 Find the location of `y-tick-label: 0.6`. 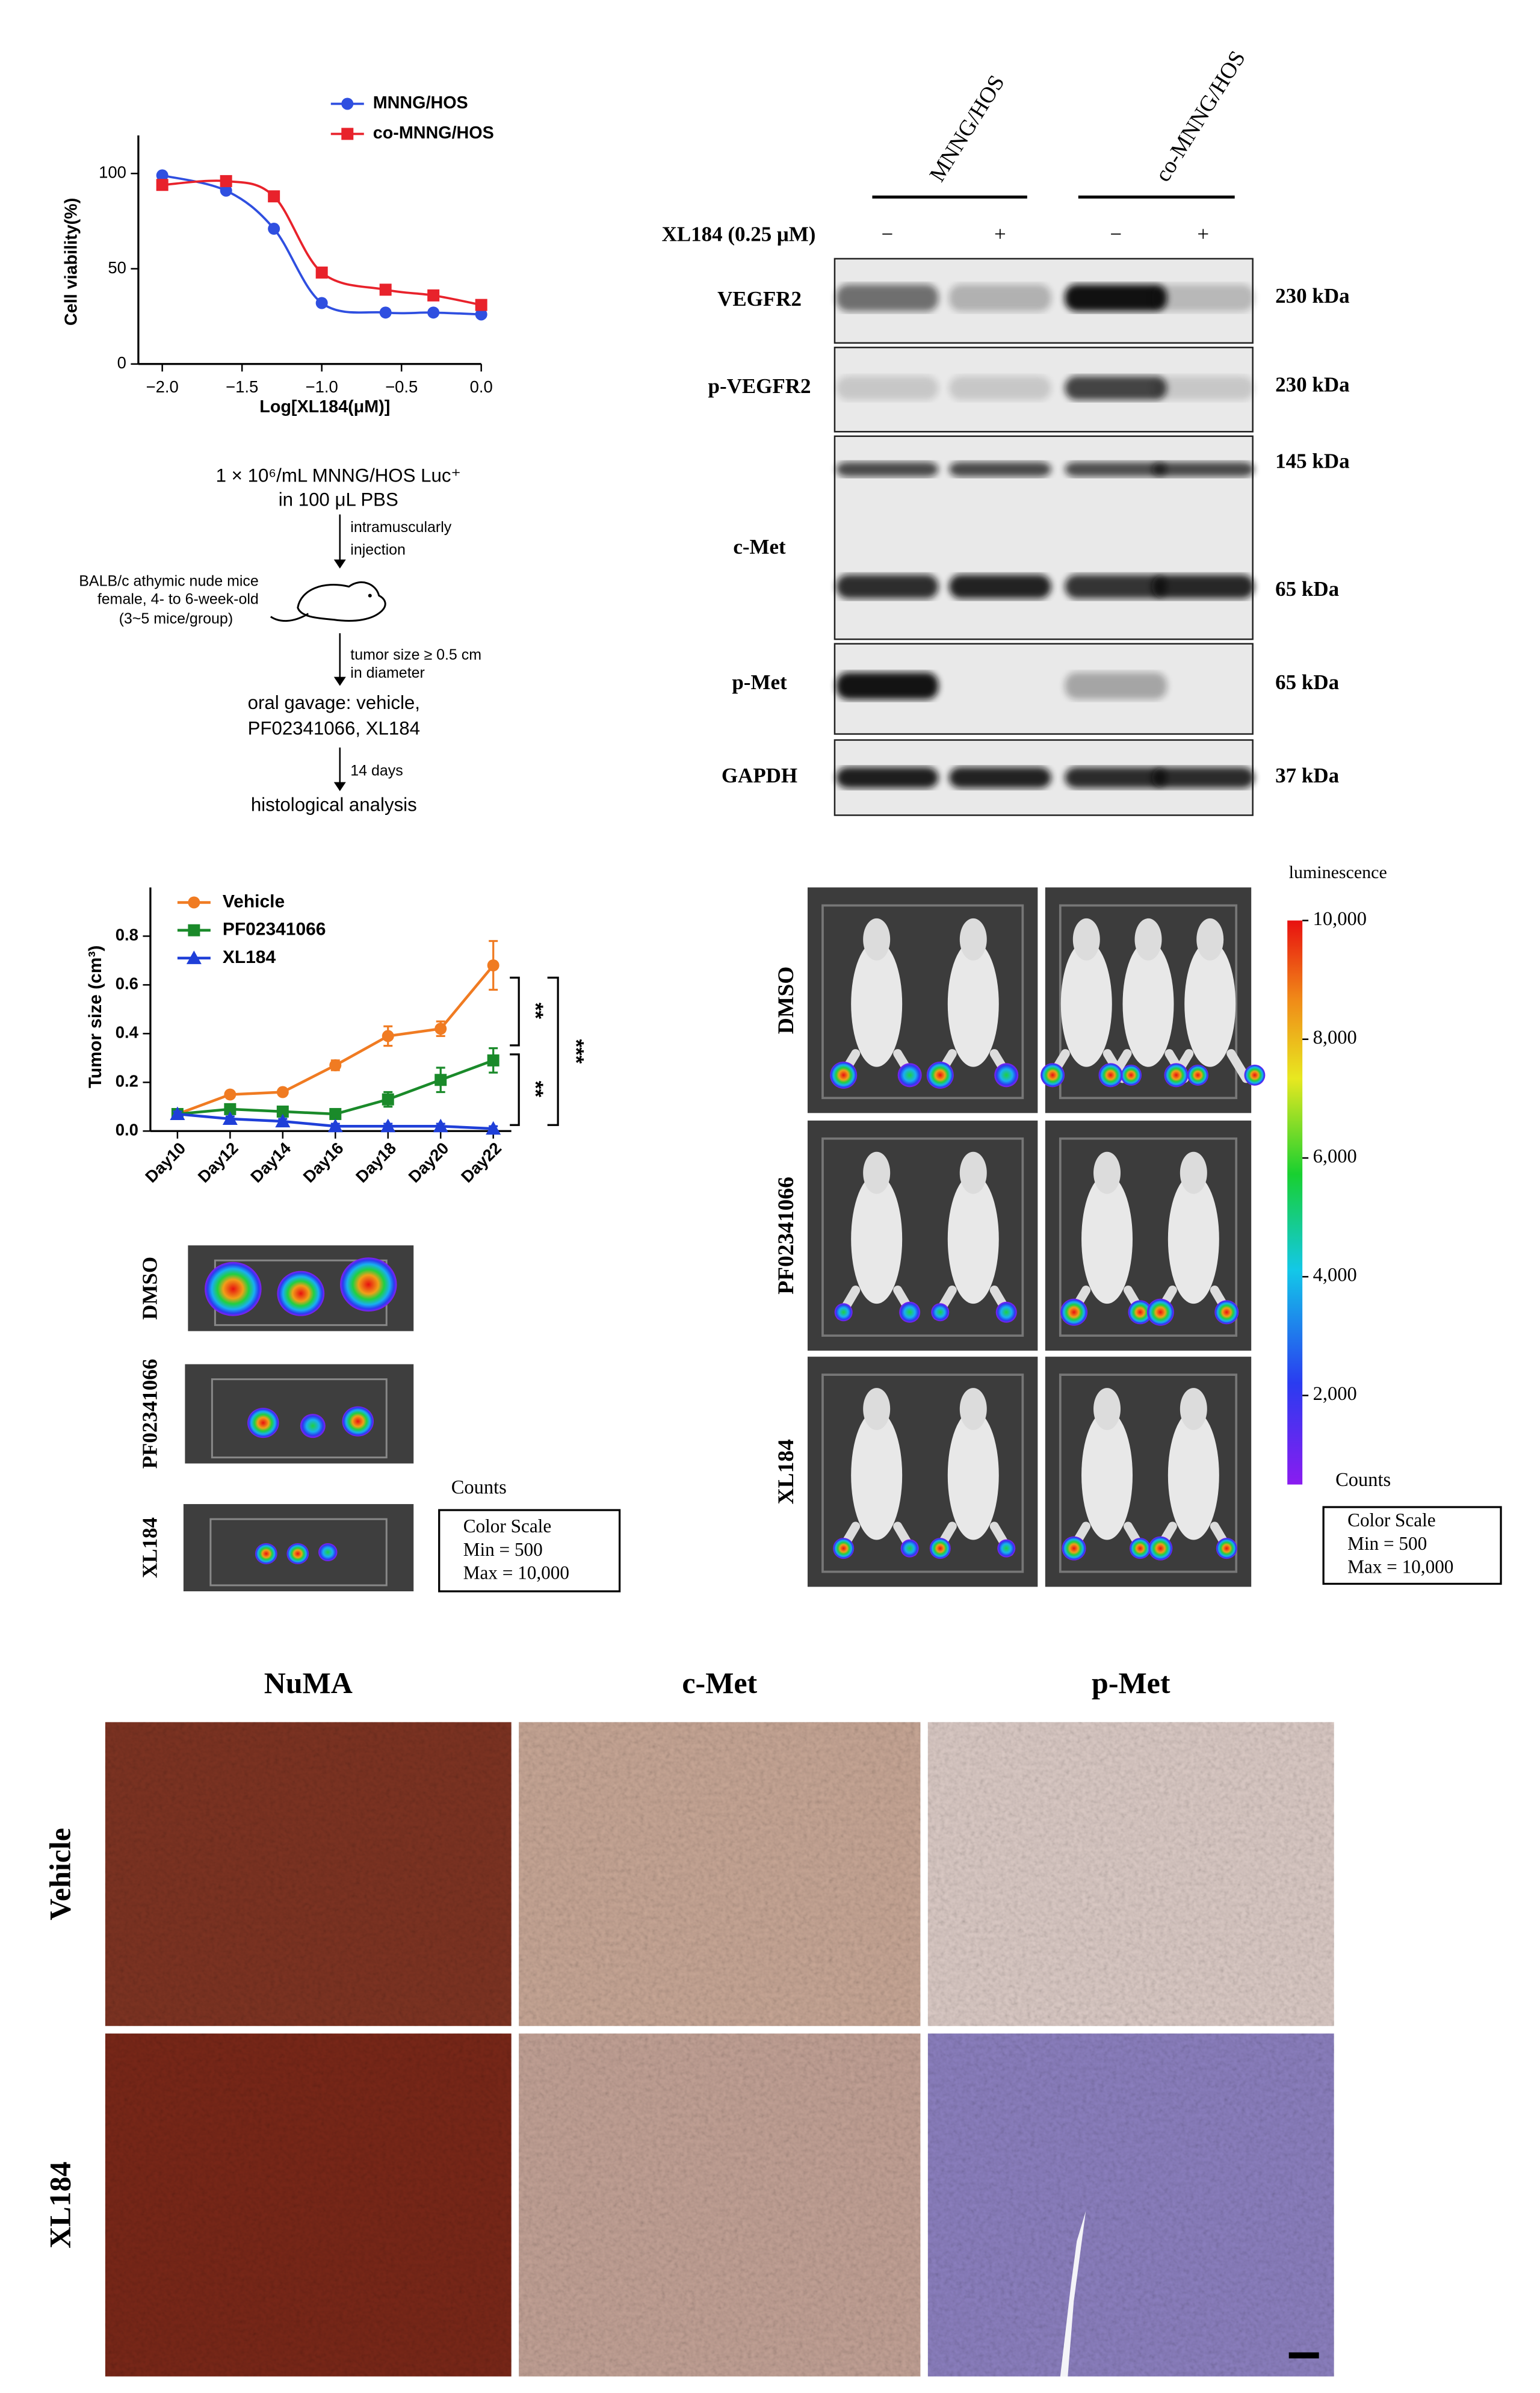

y-tick-label: 0.6 is located at coordinates (127, 983).